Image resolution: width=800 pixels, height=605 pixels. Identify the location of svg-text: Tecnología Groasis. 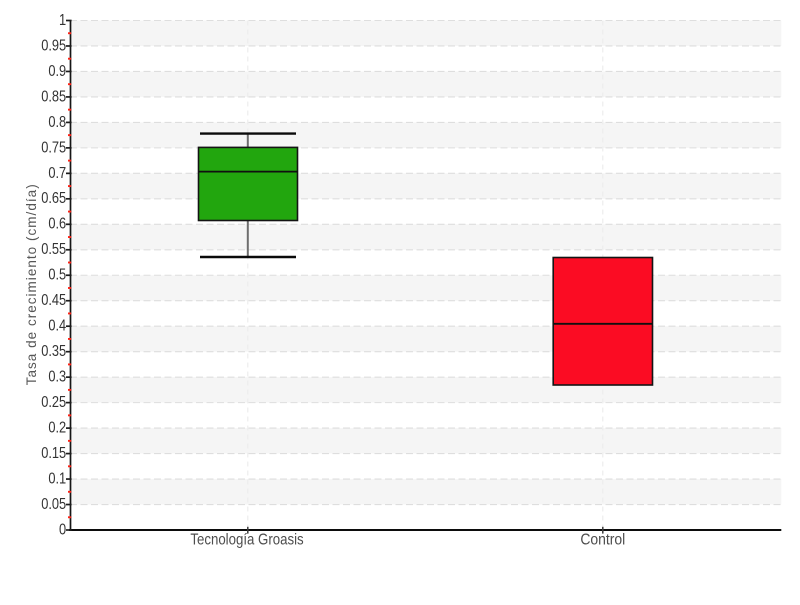
(246, 539).